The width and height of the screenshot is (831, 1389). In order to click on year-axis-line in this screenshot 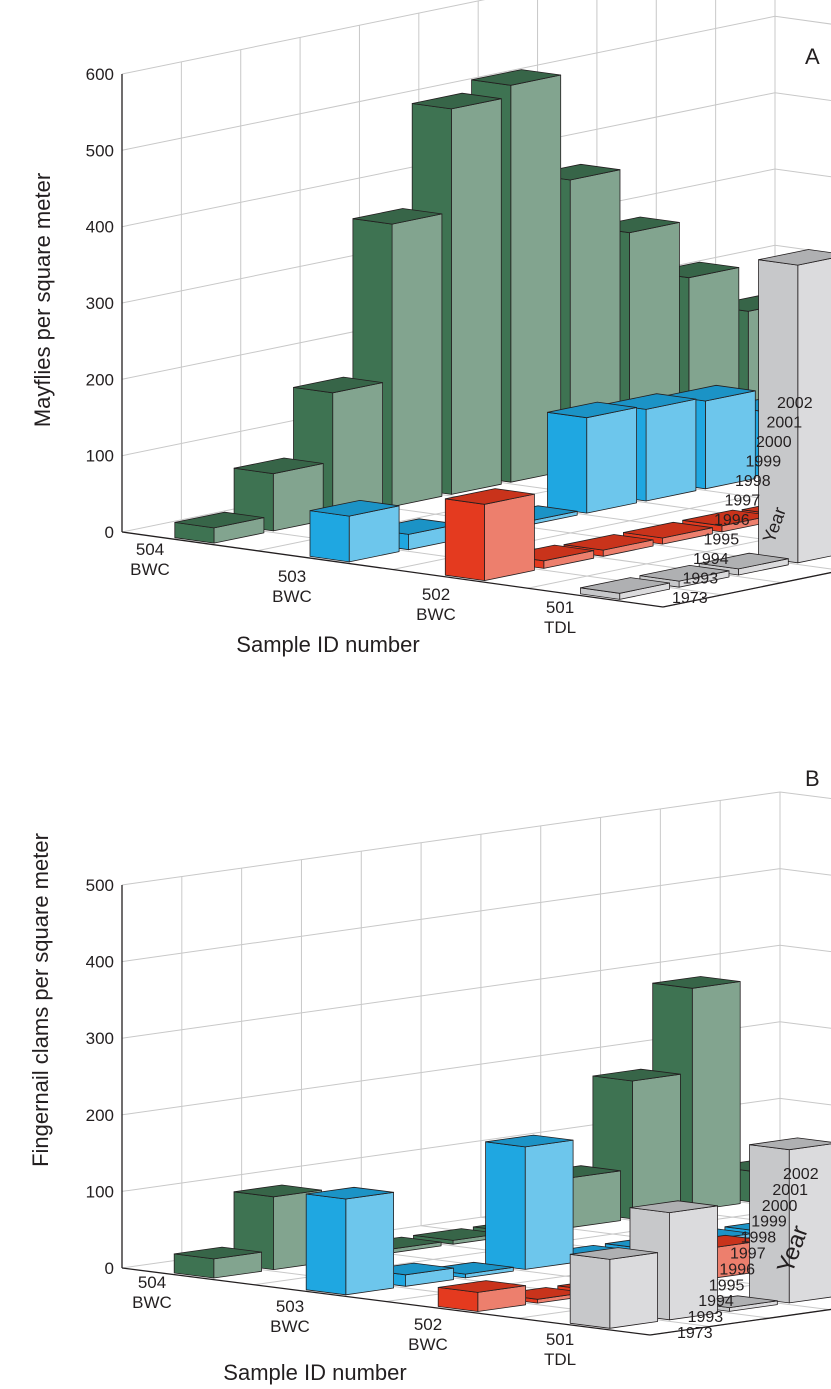, I will do `click(740, 1322)`.